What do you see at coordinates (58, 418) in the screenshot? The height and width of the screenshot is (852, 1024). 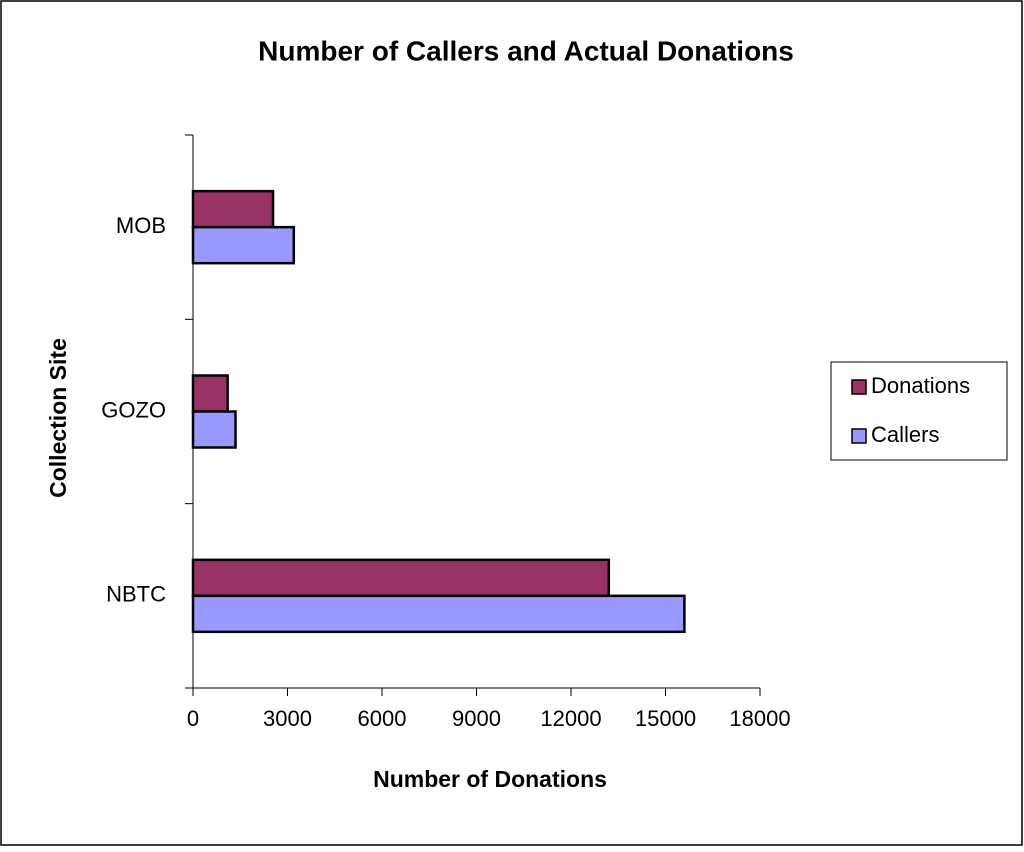 I see `y-axis-title: Collection Site` at bounding box center [58, 418].